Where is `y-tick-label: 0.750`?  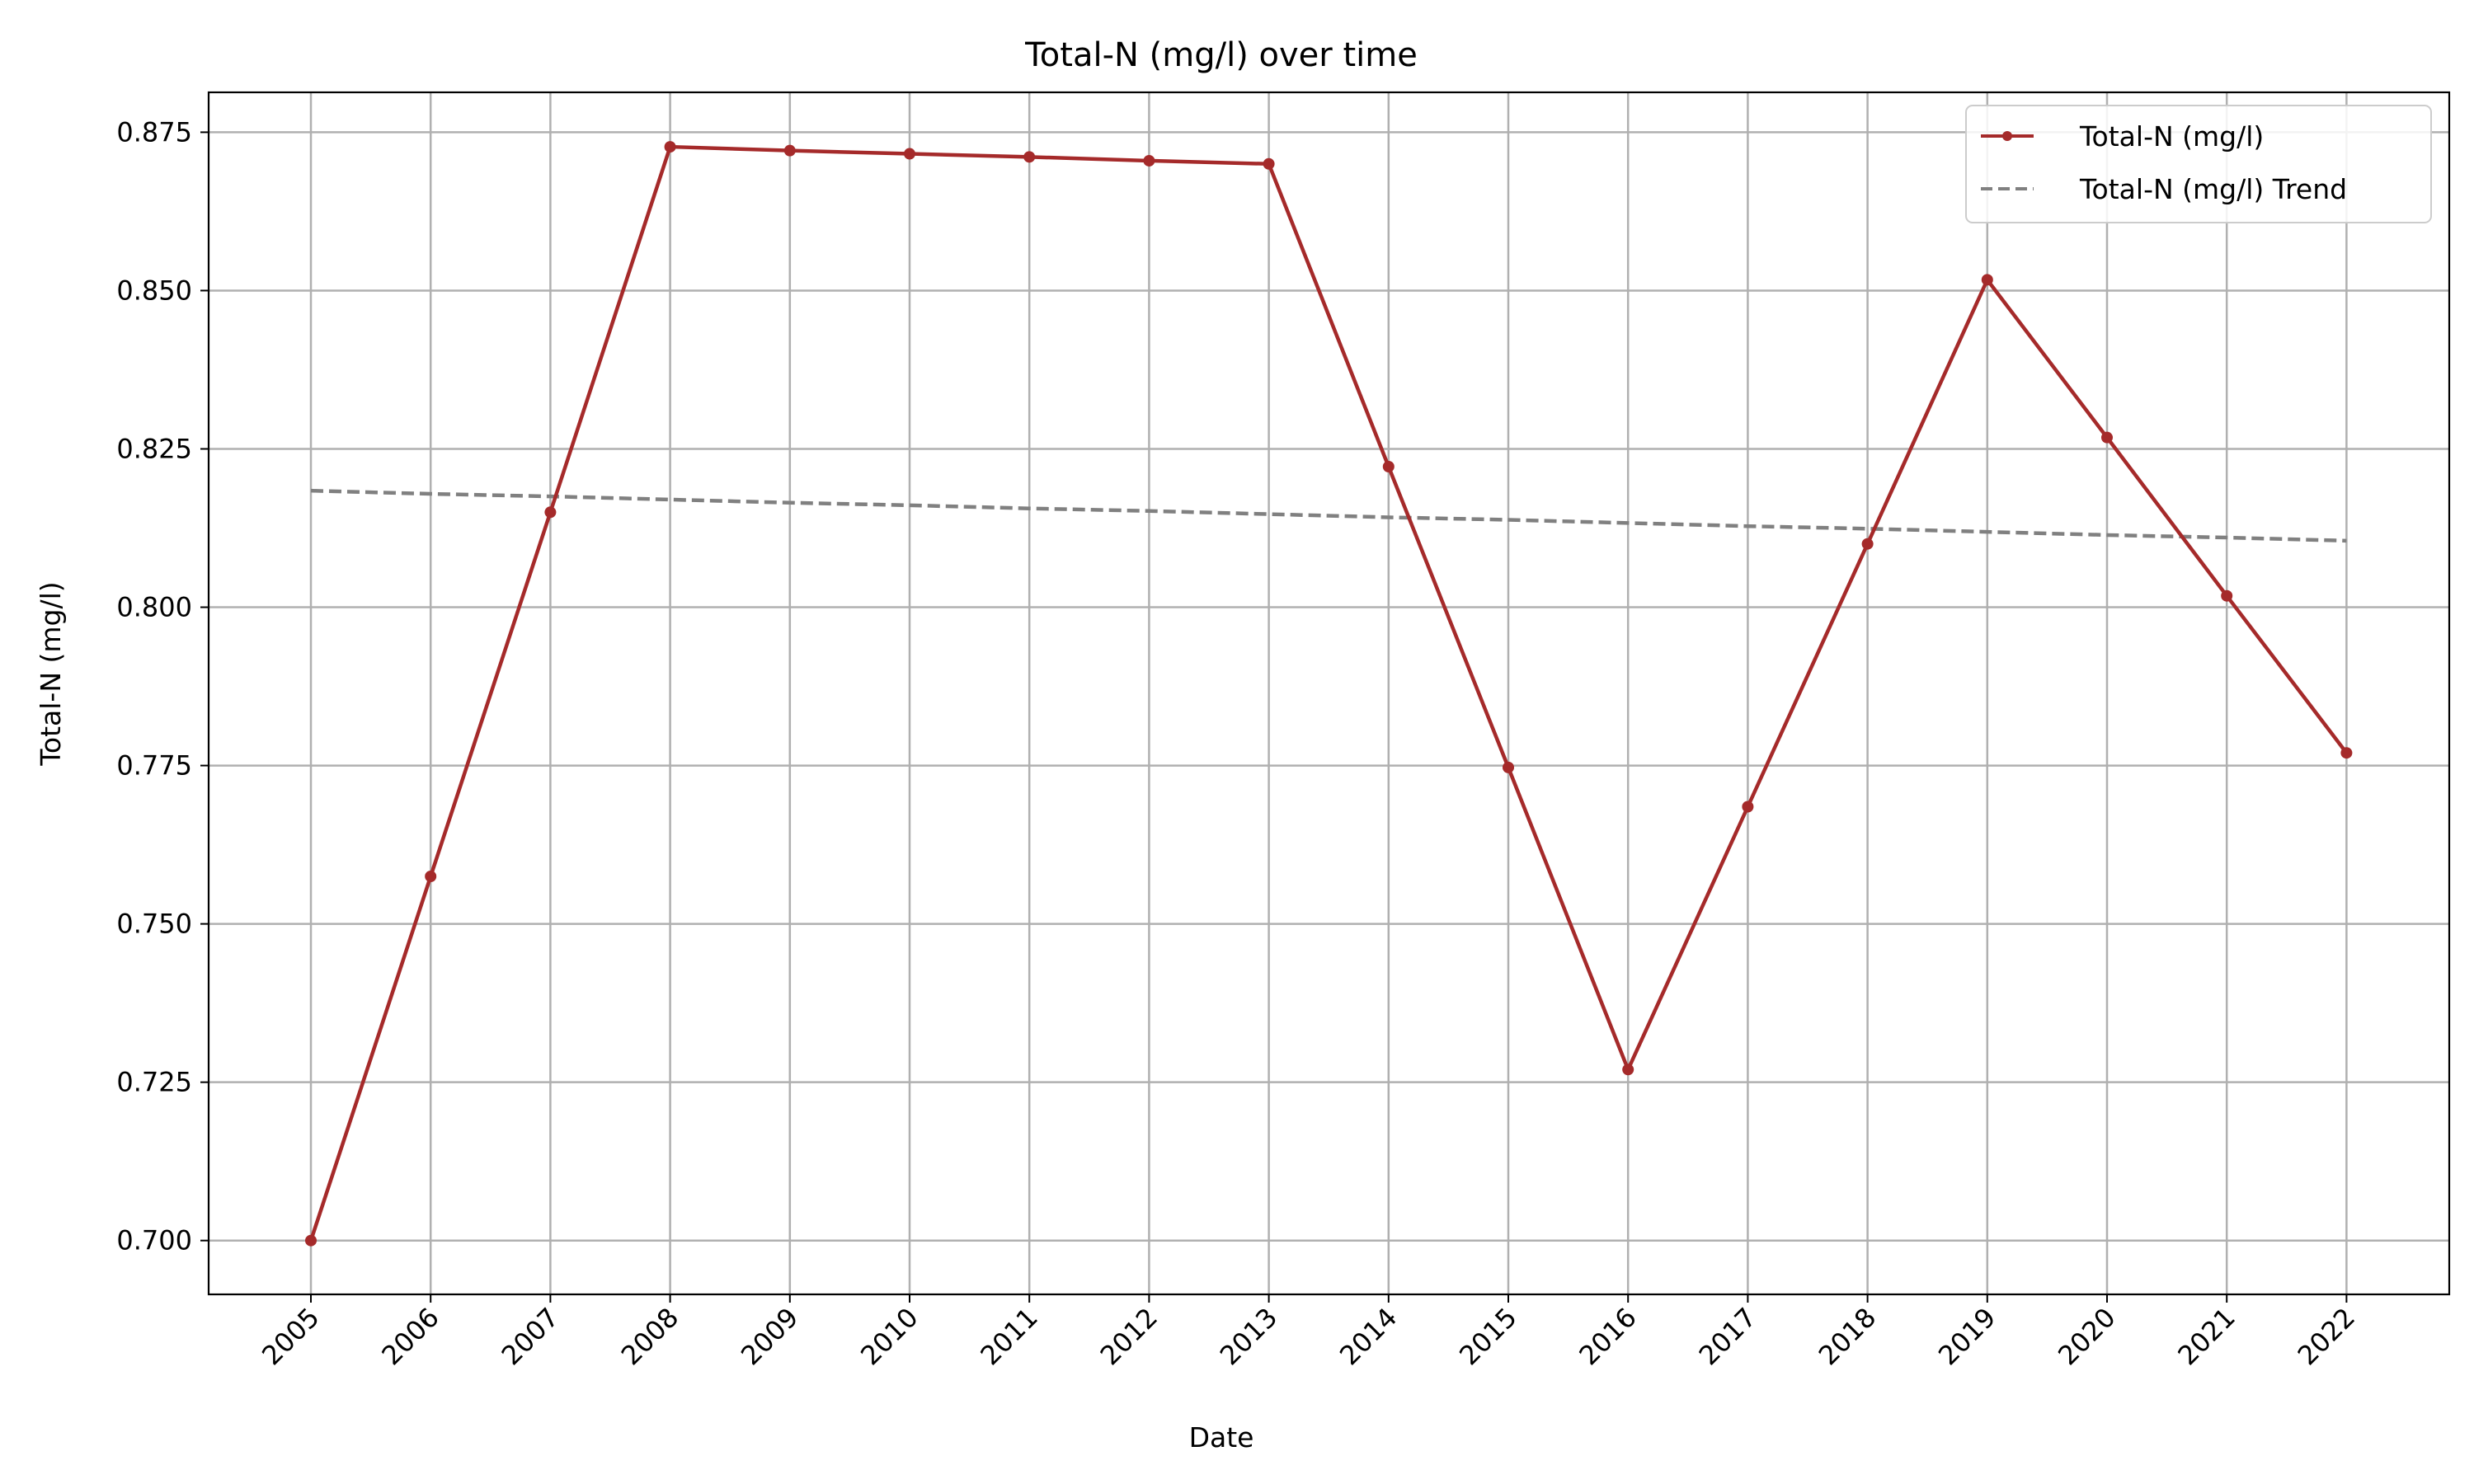 y-tick-label: 0.750 is located at coordinates (154, 924).